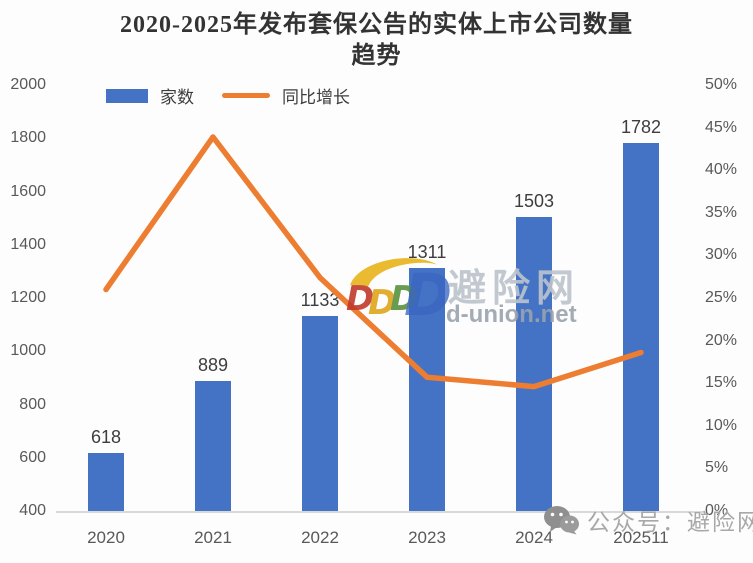 The image size is (753, 563). Describe the element at coordinates (28, 244) in the screenshot. I see `y-axis-left-tick: 1400` at that location.